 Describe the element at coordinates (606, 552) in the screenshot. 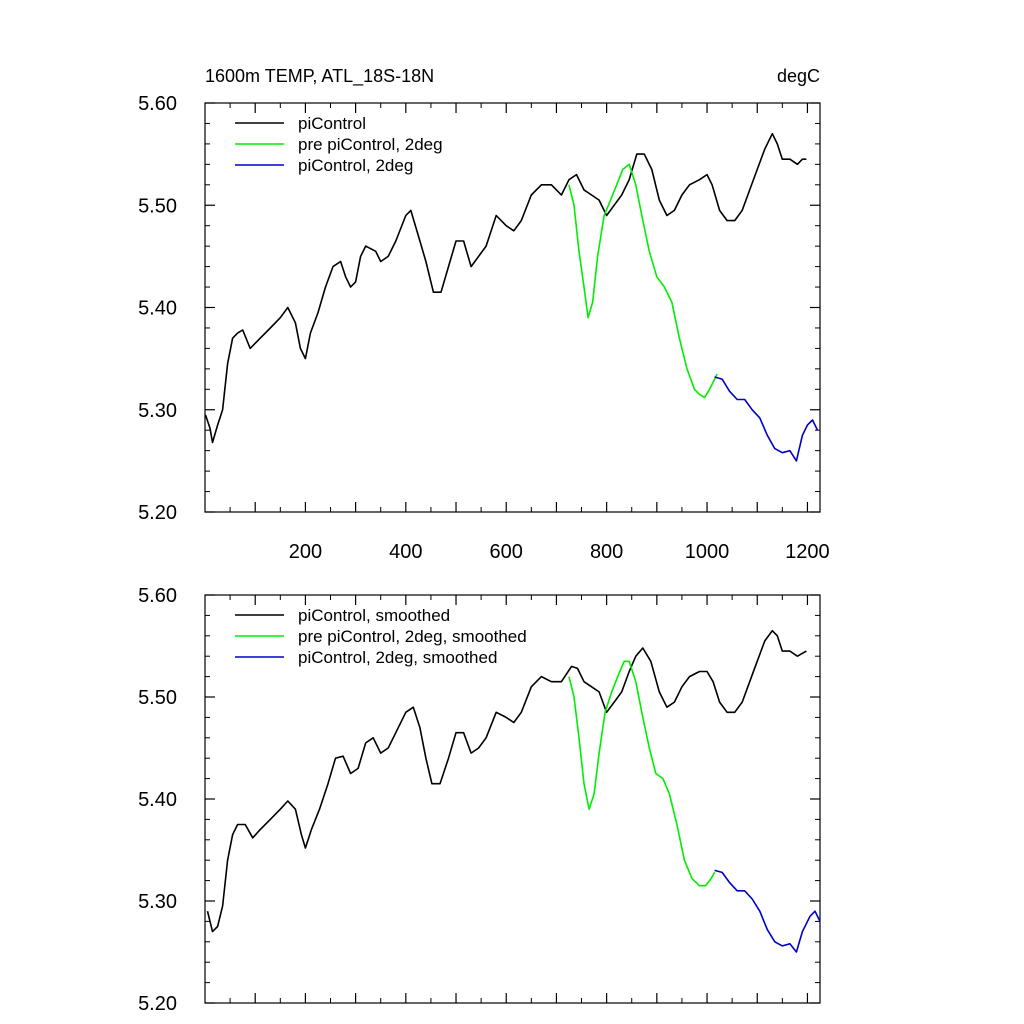

I see `x-tick-label: 800` at that location.